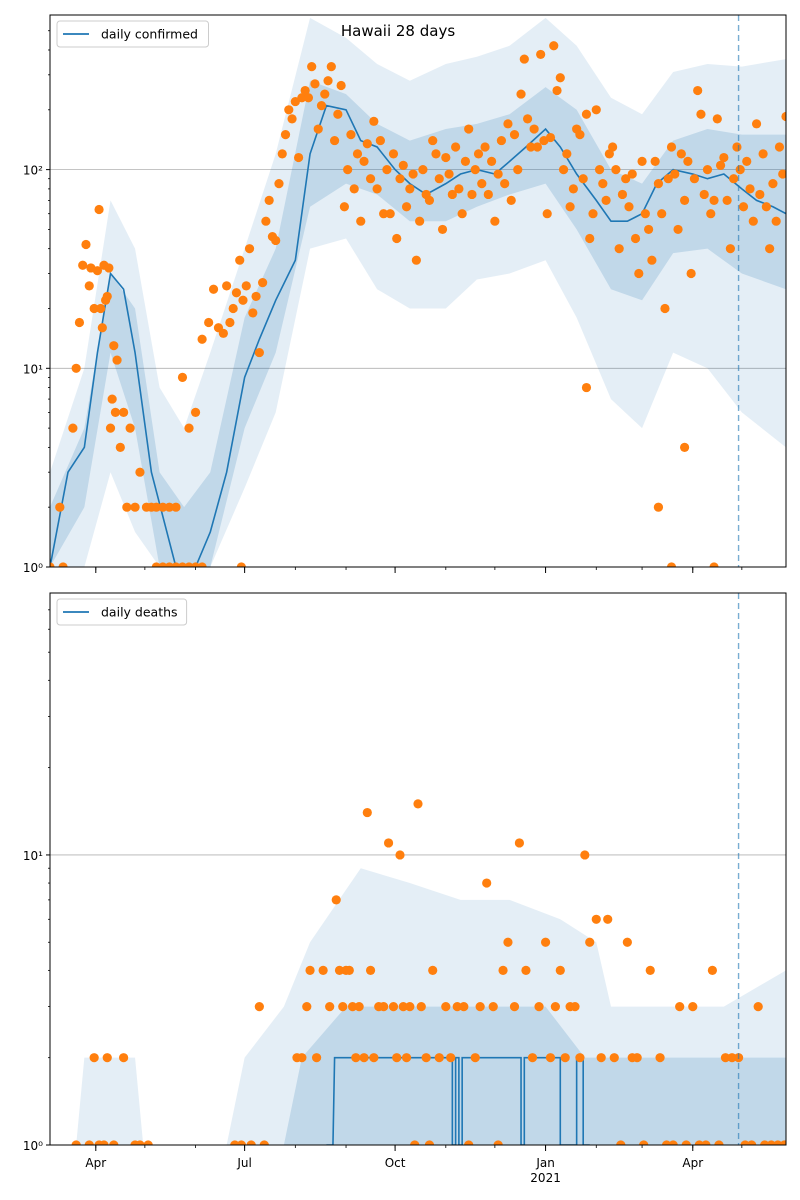 This screenshot has width=800, height=1200. Describe the element at coordinates (33, 856) in the screenshot. I see `y-tick-label: 10¹` at that location.